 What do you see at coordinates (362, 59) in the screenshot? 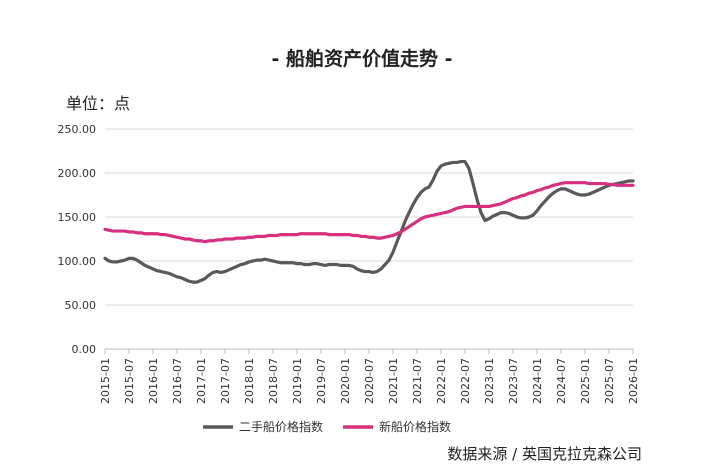
I see `chart-title: - 船舶资产价值走势 -` at bounding box center [362, 59].